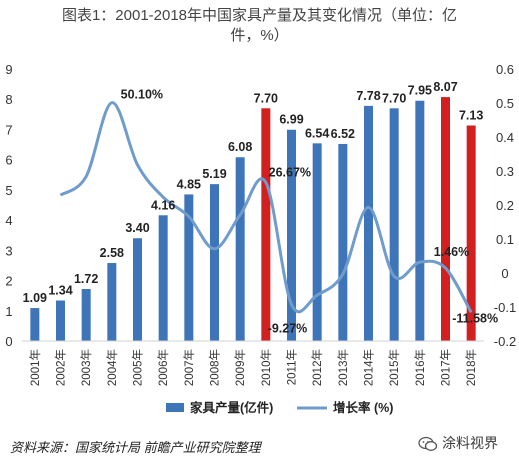 Image resolution: width=519 pixels, height=463 pixels. What do you see at coordinates (8, 190) in the screenshot?
I see `y-tick-label: 5` at bounding box center [8, 190].